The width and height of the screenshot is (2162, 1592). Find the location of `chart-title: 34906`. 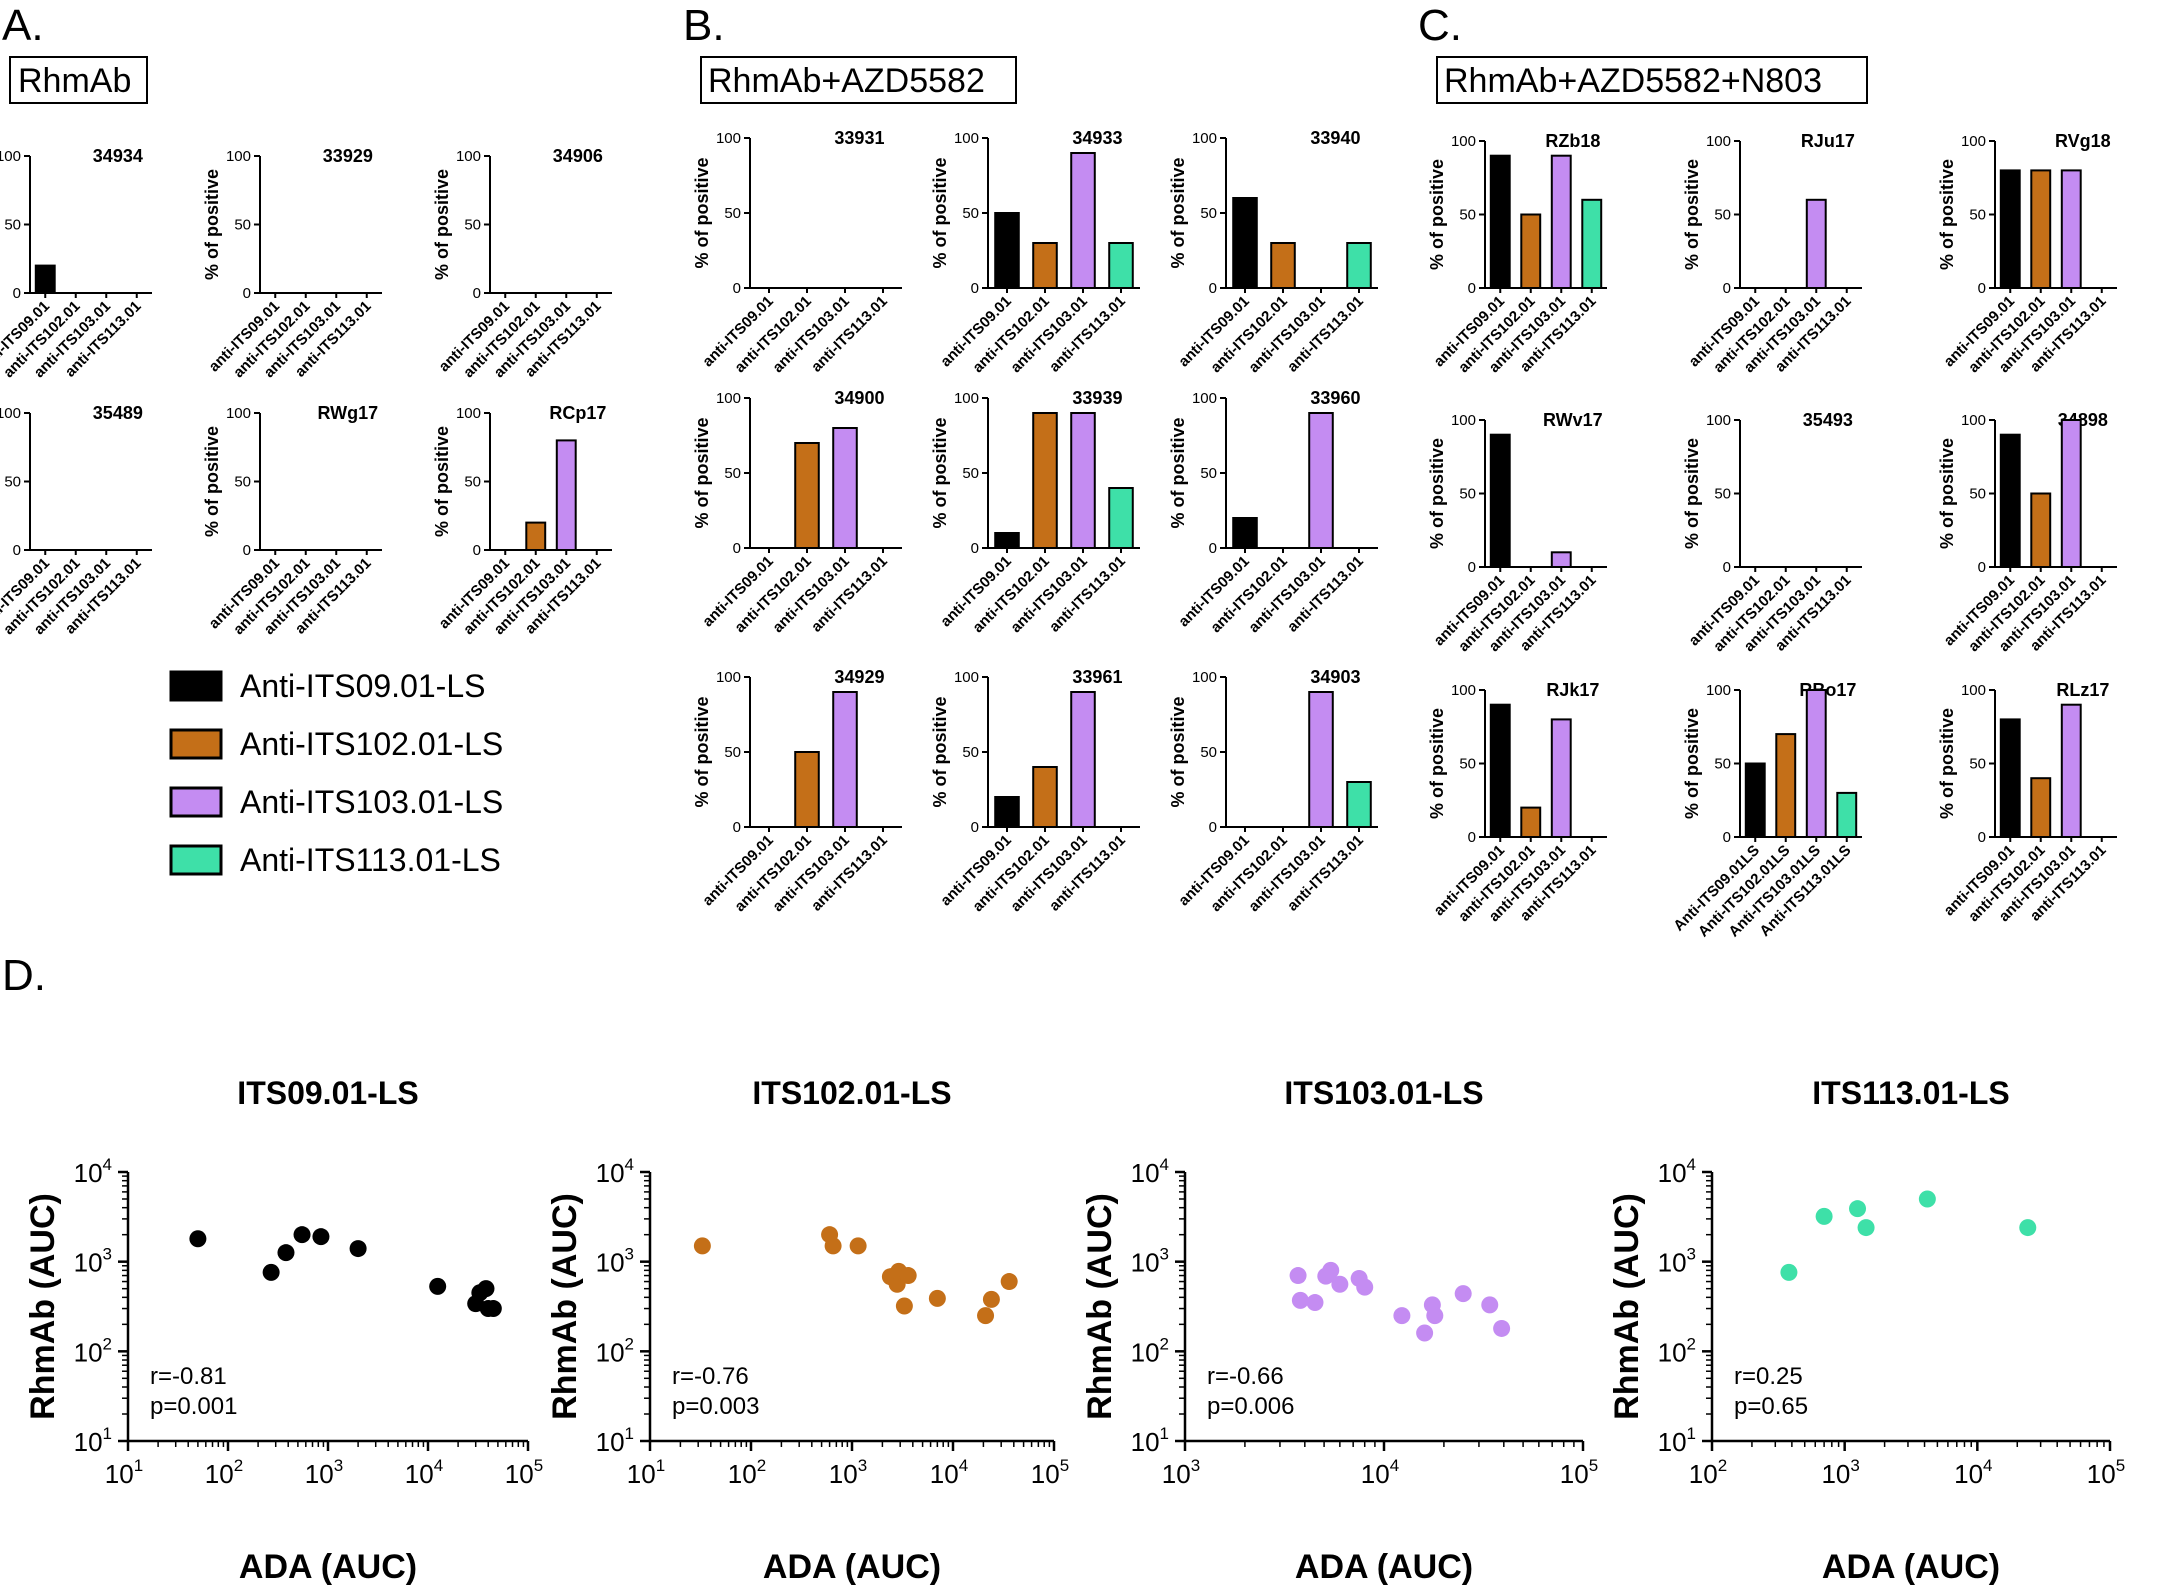

chart-title: 34906 is located at coordinates (578, 156).